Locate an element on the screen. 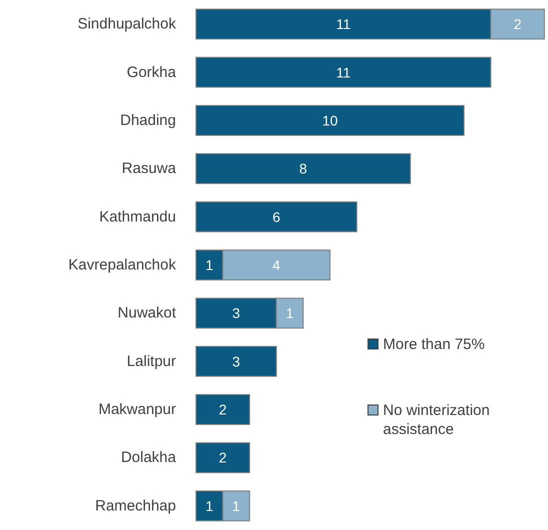  legend-label: More than 75% is located at coordinates (434, 344).